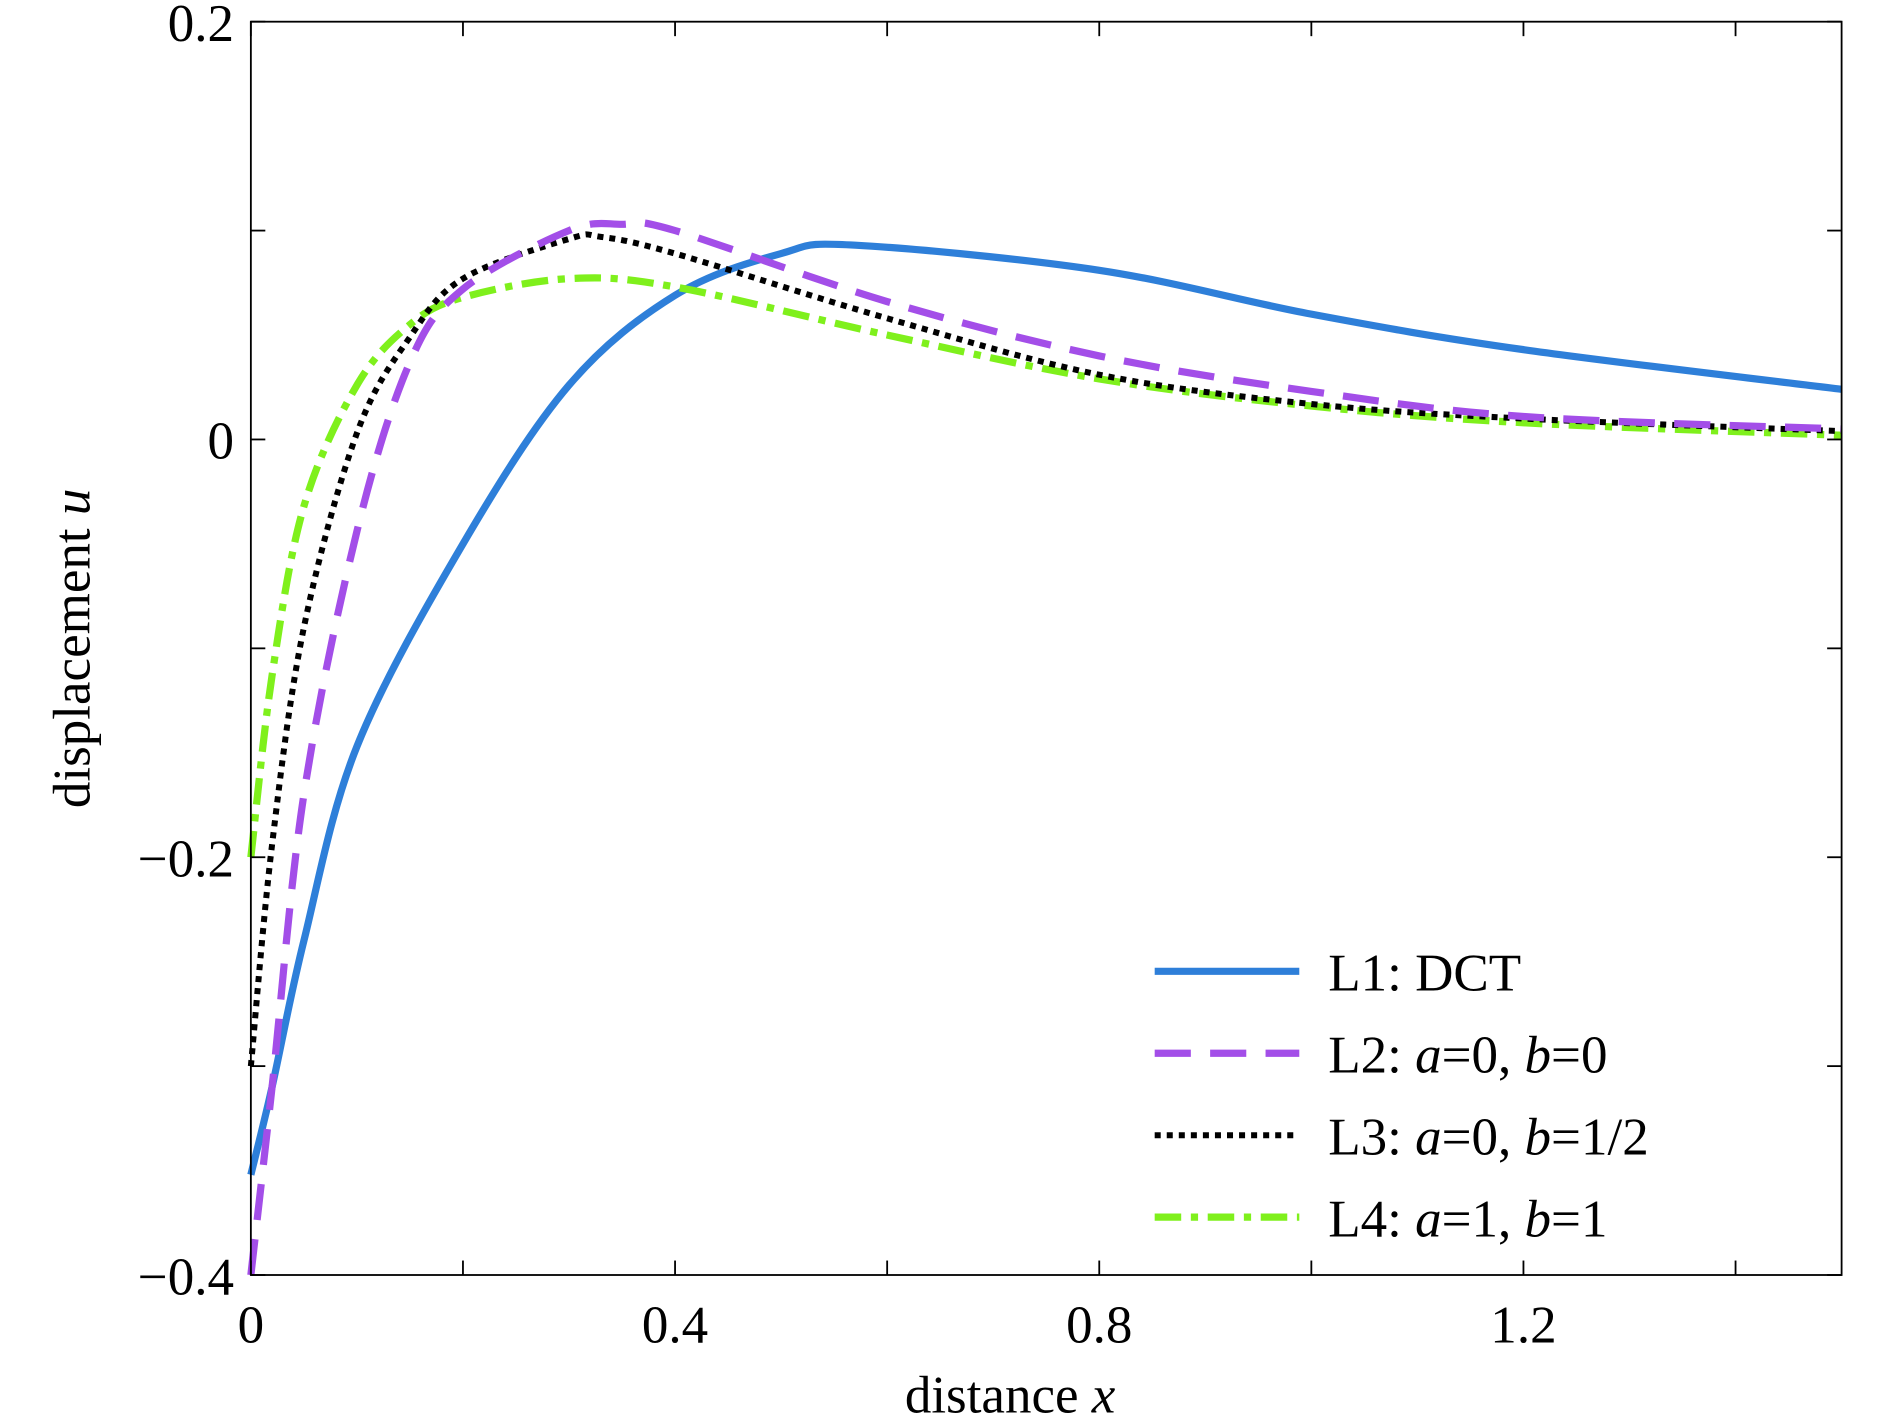 Image resolution: width=1890 pixels, height=1416 pixels. Describe the element at coordinates (1371, 1137) in the screenshot. I see `legend-label-part: L3:` at that location.